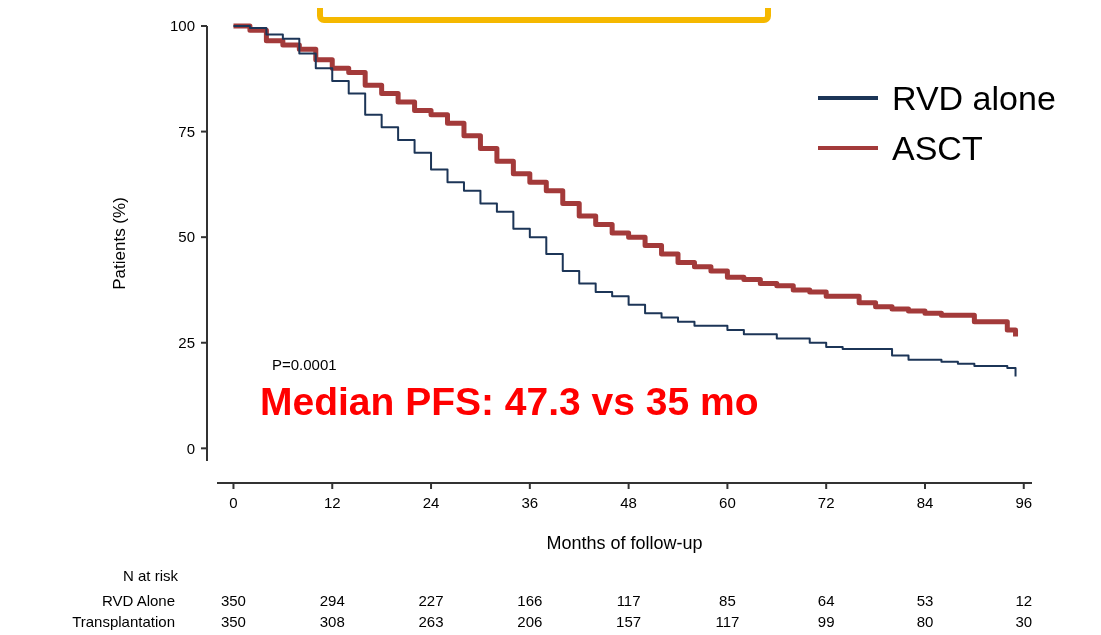  Describe the element at coordinates (1024, 600) in the screenshot. I see `text: 12` at that location.